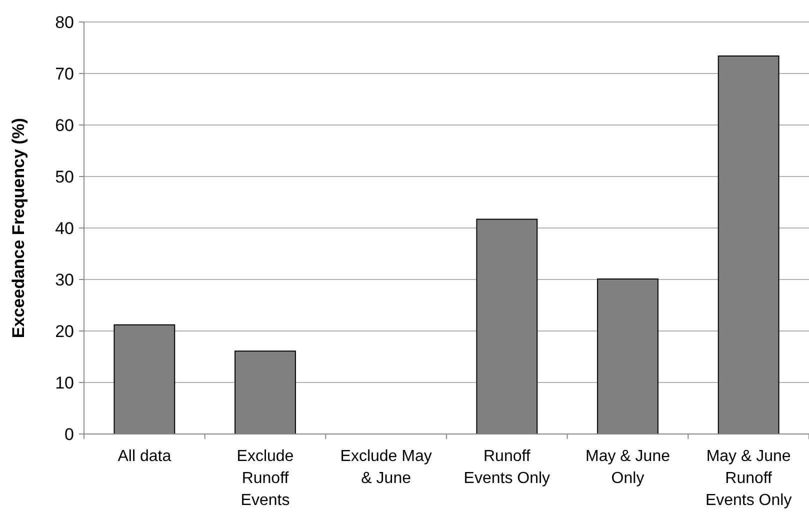 This screenshot has width=809, height=528. What do you see at coordinates (64, 22) in the screenshot?
I see `y-tick-label: 80` at bounding box center [64, 22].